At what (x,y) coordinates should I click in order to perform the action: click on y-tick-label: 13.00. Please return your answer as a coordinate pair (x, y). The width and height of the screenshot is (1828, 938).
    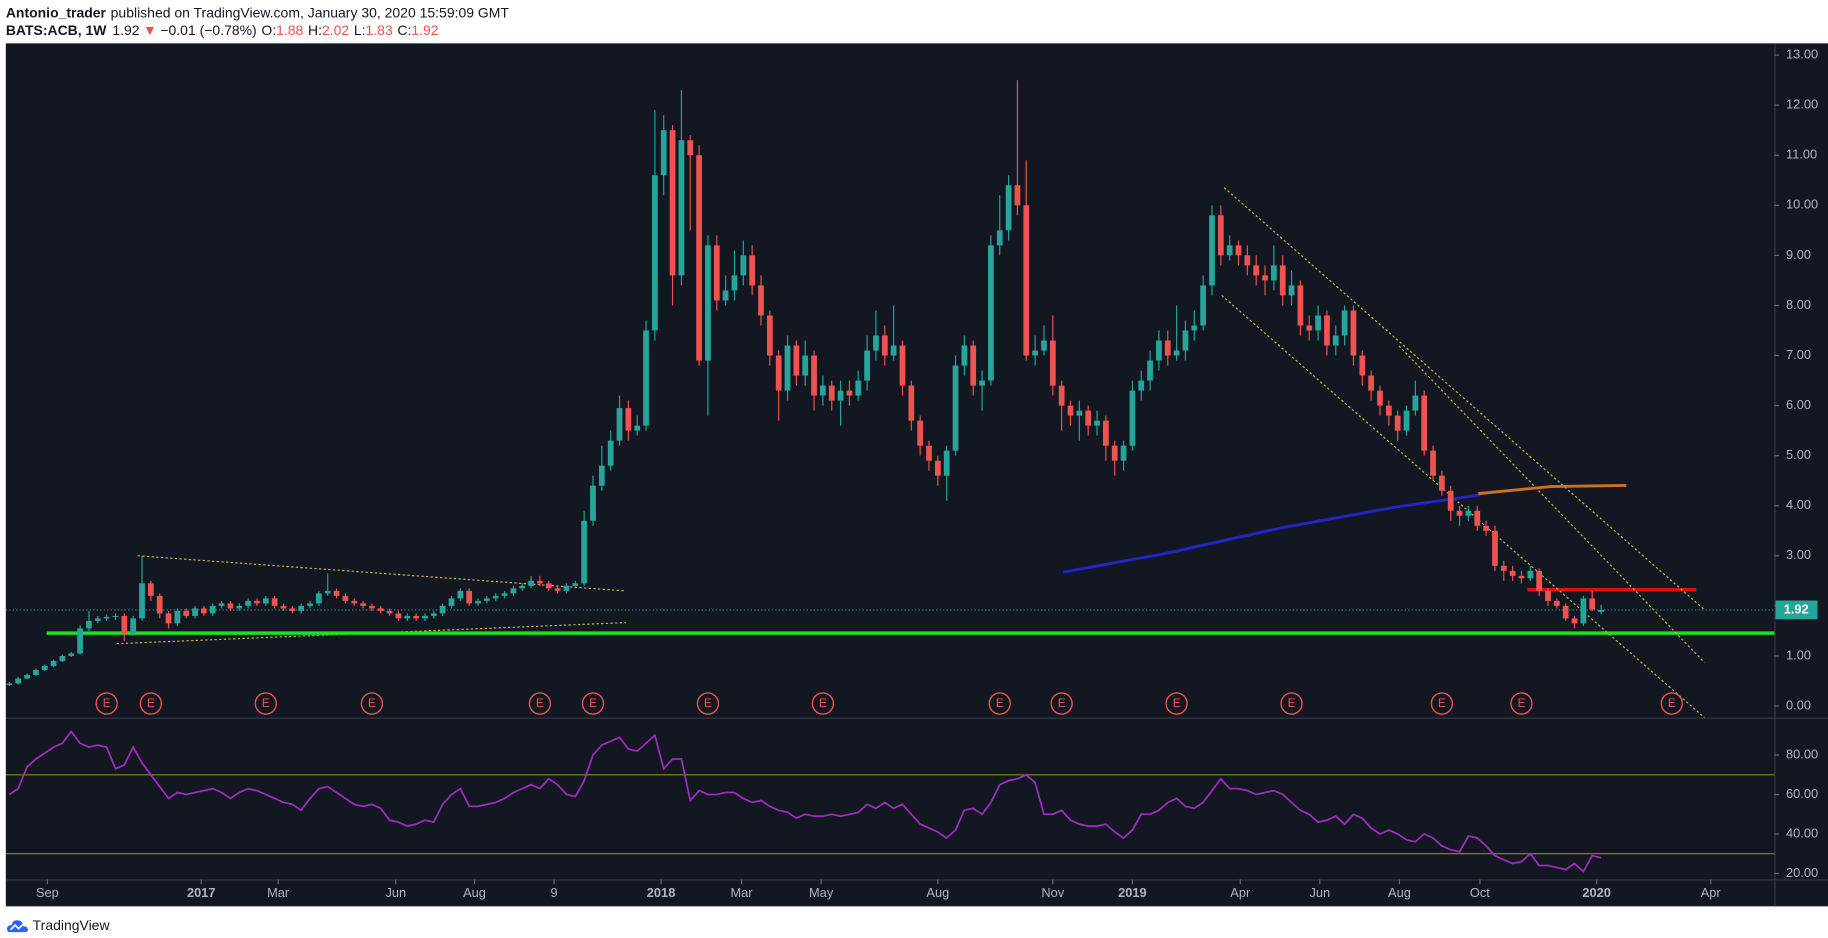
    Looking at the image, I should click on (1802, 53).